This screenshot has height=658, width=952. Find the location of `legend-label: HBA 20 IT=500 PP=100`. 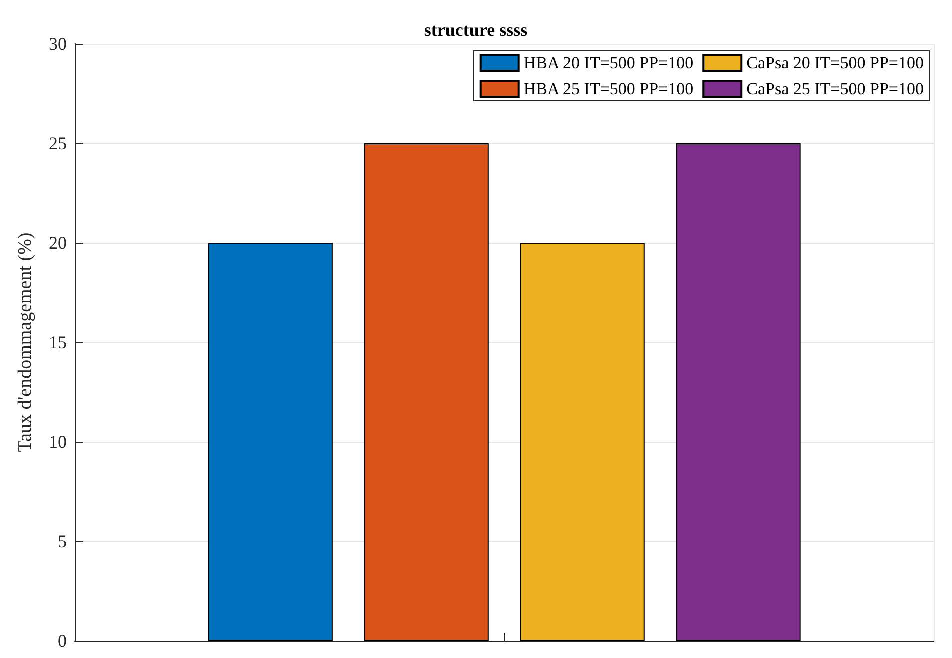

legend-label: HBA 20 IT=500 PP=100 is located at coordinates (609, 63).